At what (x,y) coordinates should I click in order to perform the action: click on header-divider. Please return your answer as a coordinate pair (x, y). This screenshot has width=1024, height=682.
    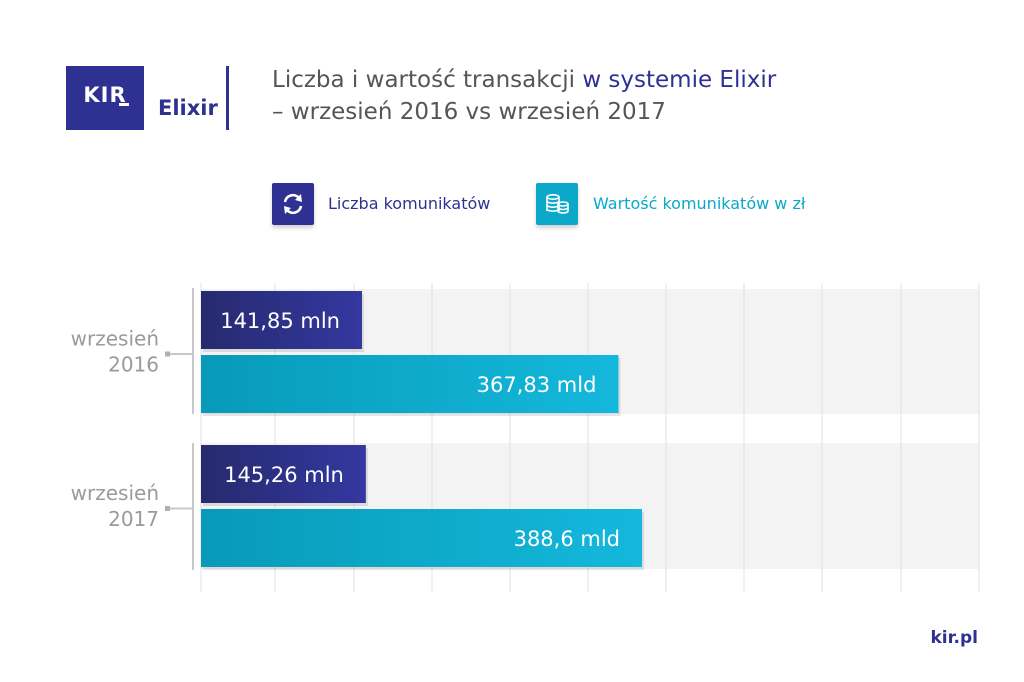
    Looking at the image, I should click on (227, 98).